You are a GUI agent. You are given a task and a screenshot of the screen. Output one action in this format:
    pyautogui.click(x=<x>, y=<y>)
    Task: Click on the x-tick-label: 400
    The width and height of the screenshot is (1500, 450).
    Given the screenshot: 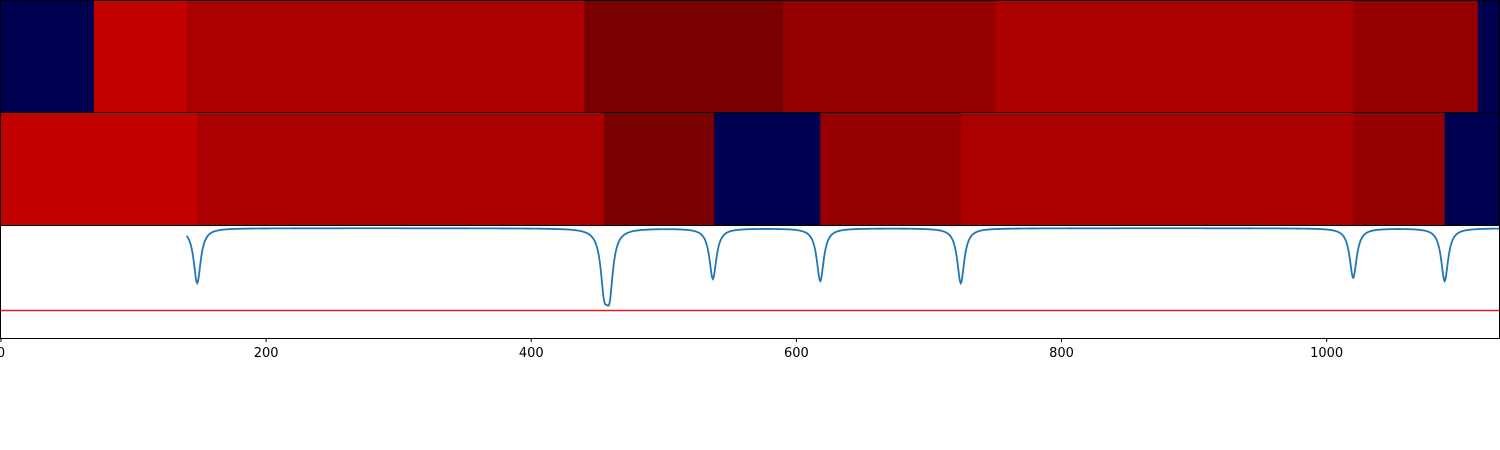 What is the action you would take?
    pyautogui.click(x=531, y=353)
    